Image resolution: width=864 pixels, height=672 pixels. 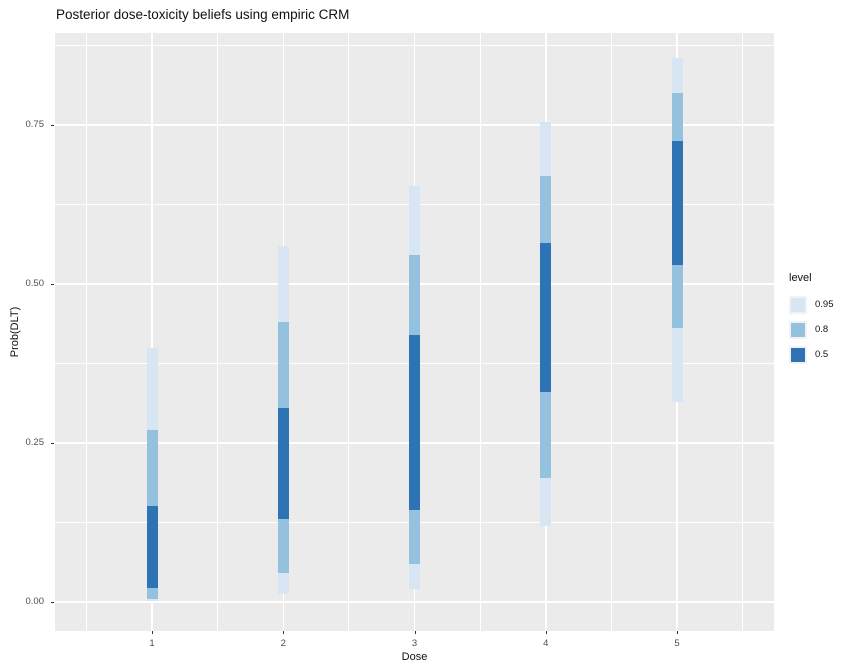 I want to click on x-tick-label-4: 4, so click(x=546, y=643).